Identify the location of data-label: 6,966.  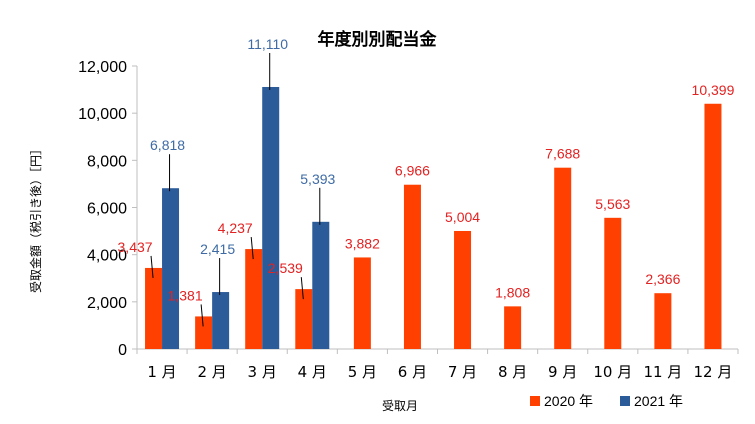
(412, 171).